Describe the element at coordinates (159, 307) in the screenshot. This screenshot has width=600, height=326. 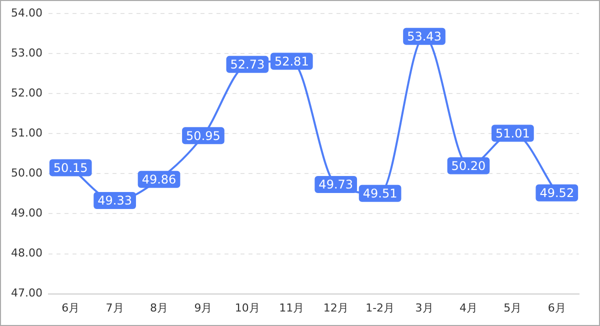
I see `x-tick-label: 8月` at that location.